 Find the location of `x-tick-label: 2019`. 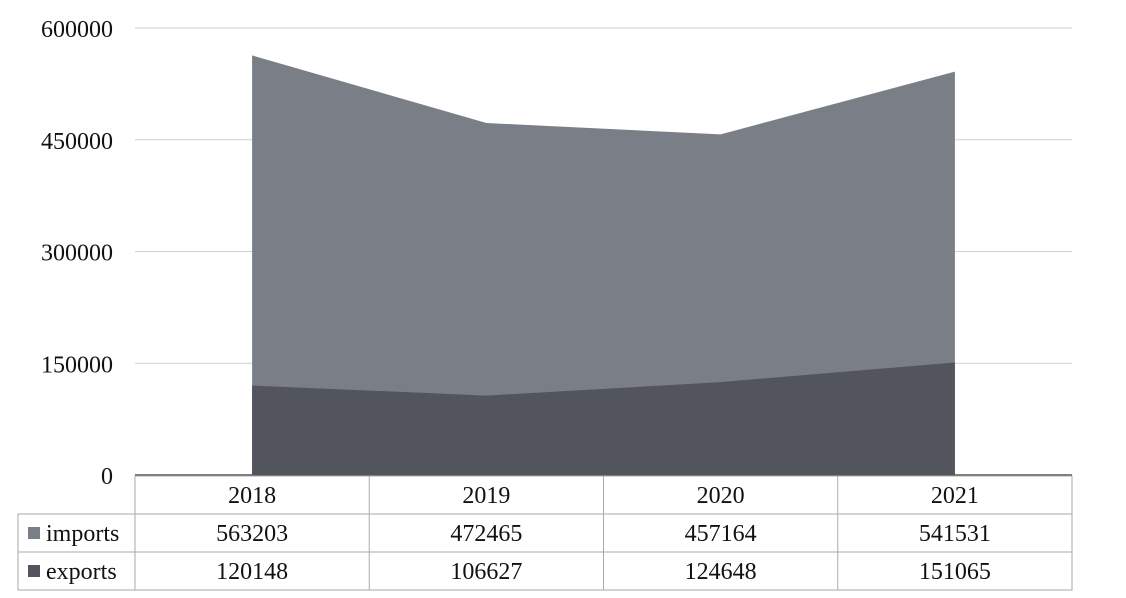

x-tick-label: 2019 is located at coordinates (486, 496).